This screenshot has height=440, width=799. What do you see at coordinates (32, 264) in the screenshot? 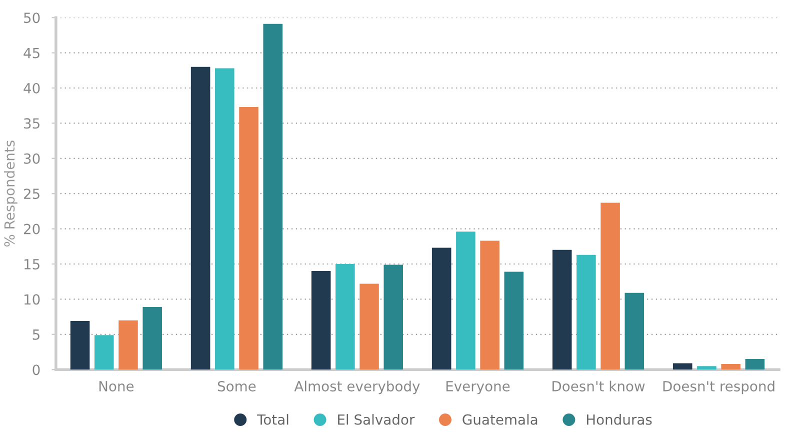
I see `y-tick-label: 15` at bounding box center [32, 264].